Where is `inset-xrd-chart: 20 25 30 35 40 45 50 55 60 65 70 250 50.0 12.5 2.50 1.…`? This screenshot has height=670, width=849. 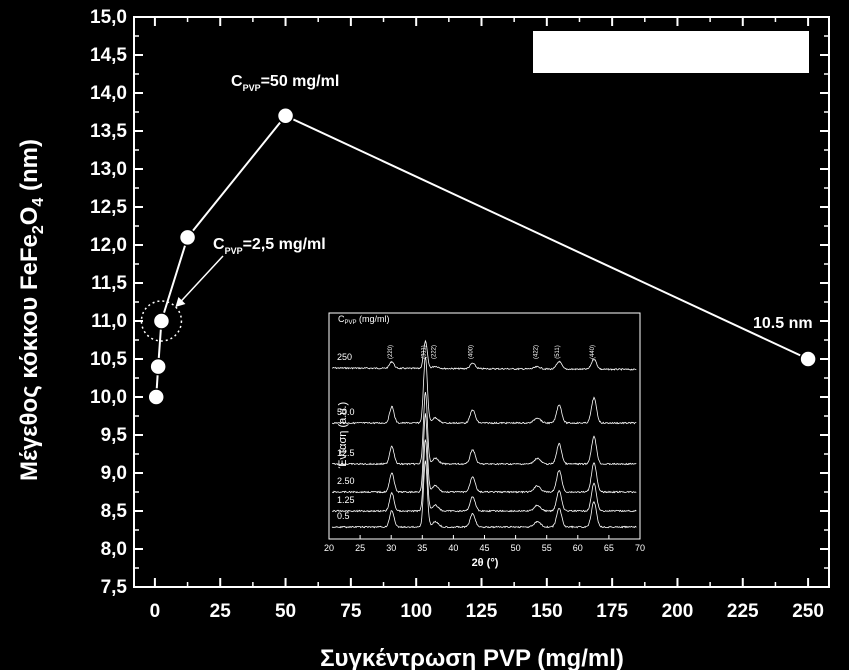
inset-xrd-chart: 20 25 30 35 40 45 50 55 60 65 70 250 50.0 12.5 2.50 1.… is located at coordinates (484, 440).